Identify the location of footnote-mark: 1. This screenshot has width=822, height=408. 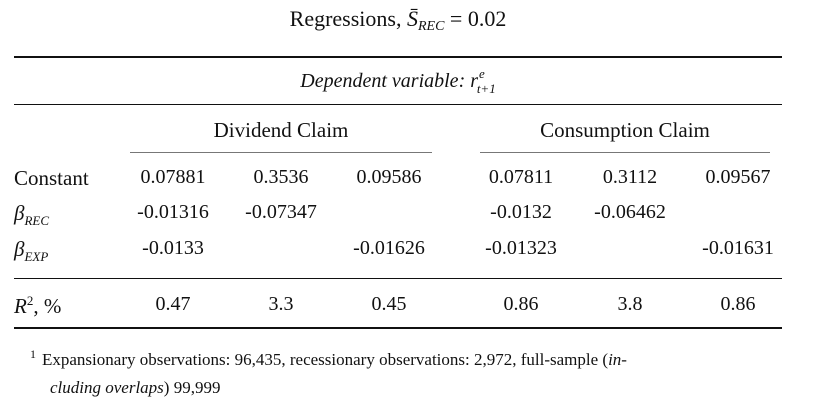
(33, 354).